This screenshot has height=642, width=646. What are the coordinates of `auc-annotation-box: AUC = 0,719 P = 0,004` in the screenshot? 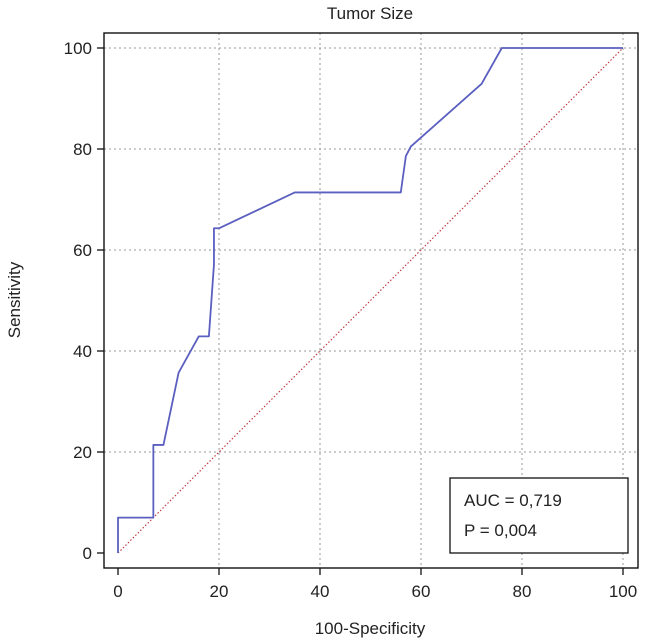 It's located at (539, 515).